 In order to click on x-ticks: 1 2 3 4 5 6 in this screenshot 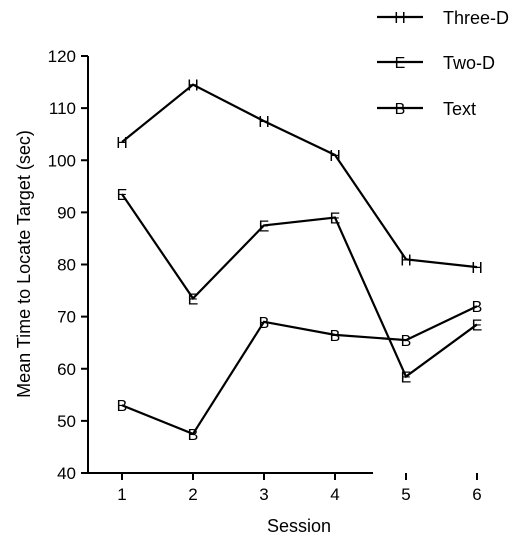, I will do `click(299, 488)`.